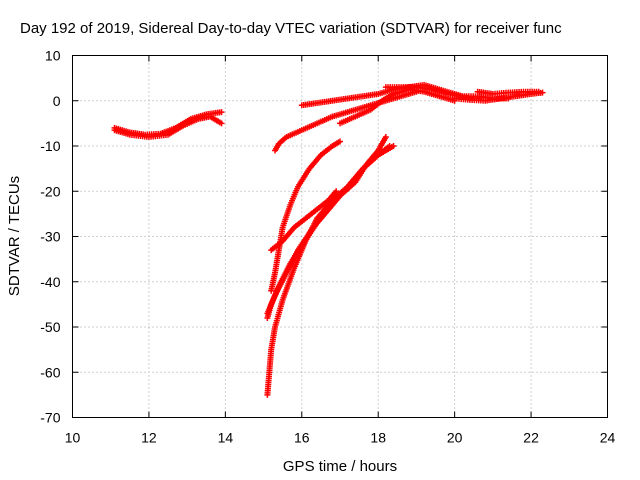  What do you see at coordinates (50, 191) in the screenshot?
I see `y-tick-label: -20` at bounding box center [50, 191].